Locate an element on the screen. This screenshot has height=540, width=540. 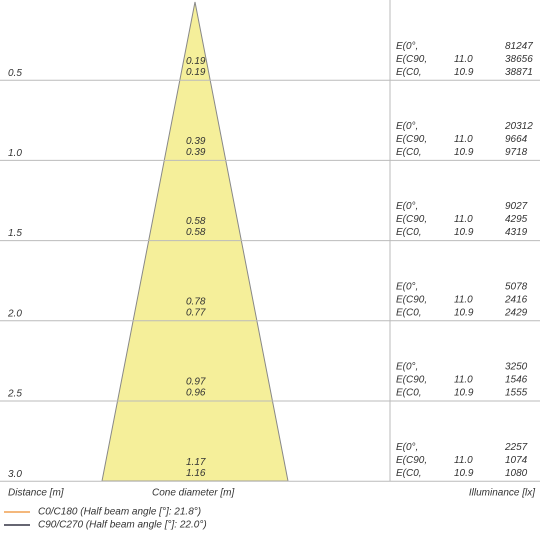
distance: 0.5 is located at coordinates (15, 73).